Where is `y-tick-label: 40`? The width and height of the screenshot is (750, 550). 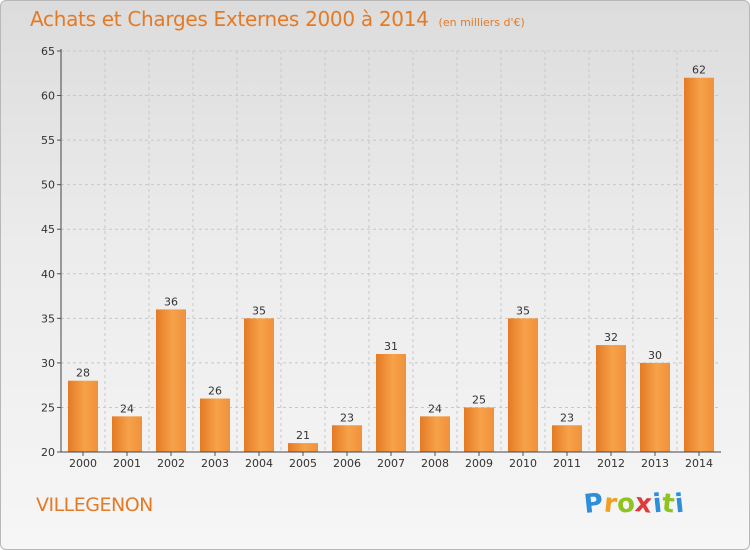
y-tick-label: 40 is located at coordinates (48, 274).